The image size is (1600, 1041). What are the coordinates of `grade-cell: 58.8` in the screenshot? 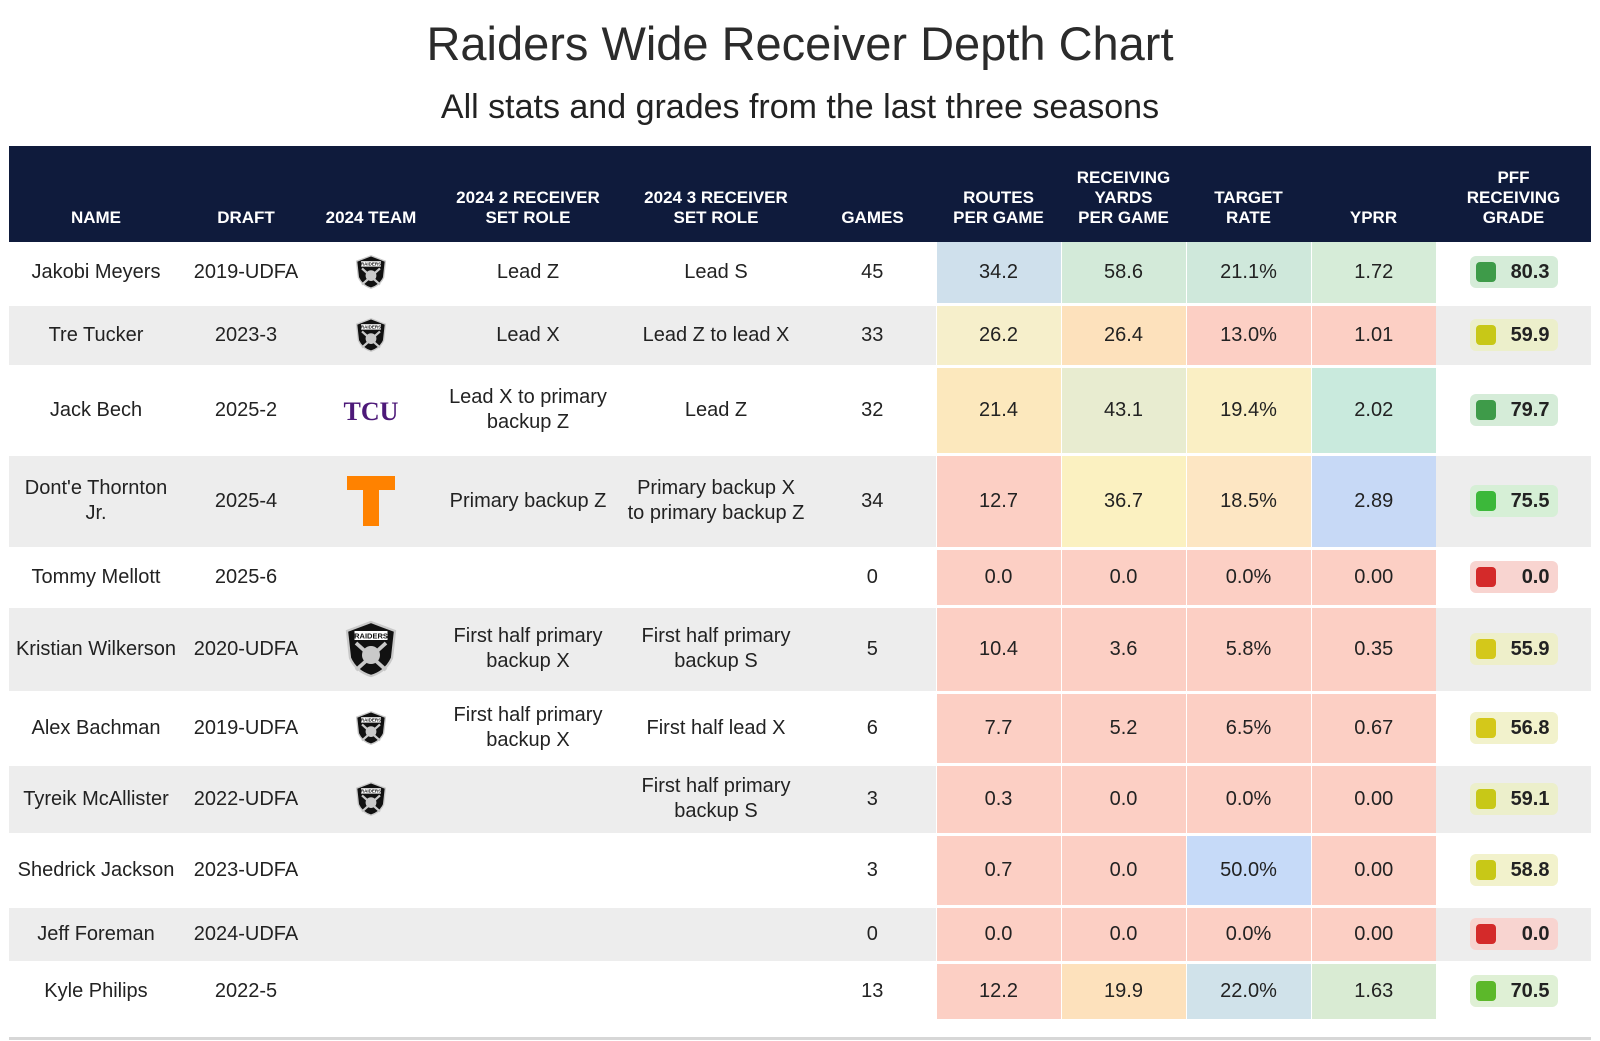 It's located at (1513, 871).